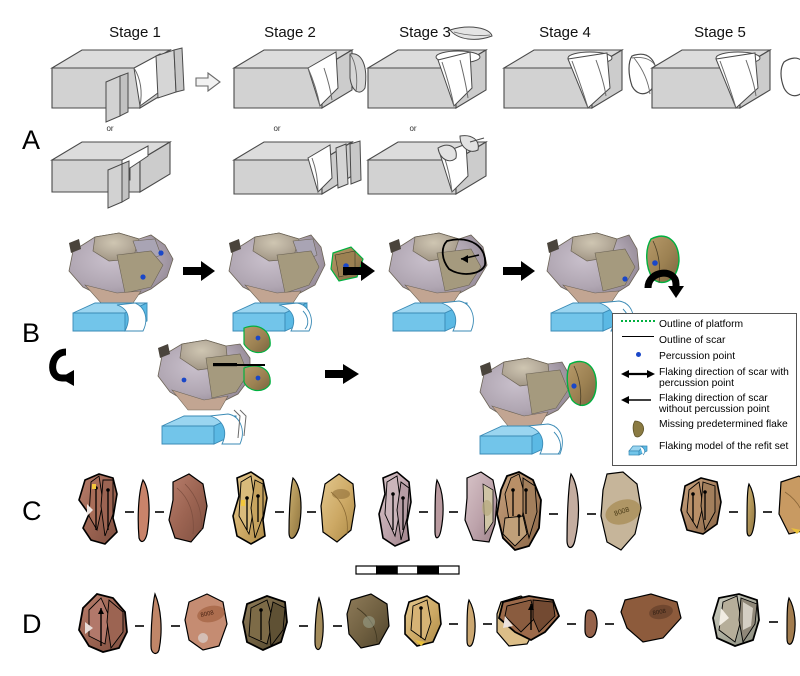  Describe the element at coordinates (117, 85) in the screenshot. I see `stage1-block-primary` at that location.